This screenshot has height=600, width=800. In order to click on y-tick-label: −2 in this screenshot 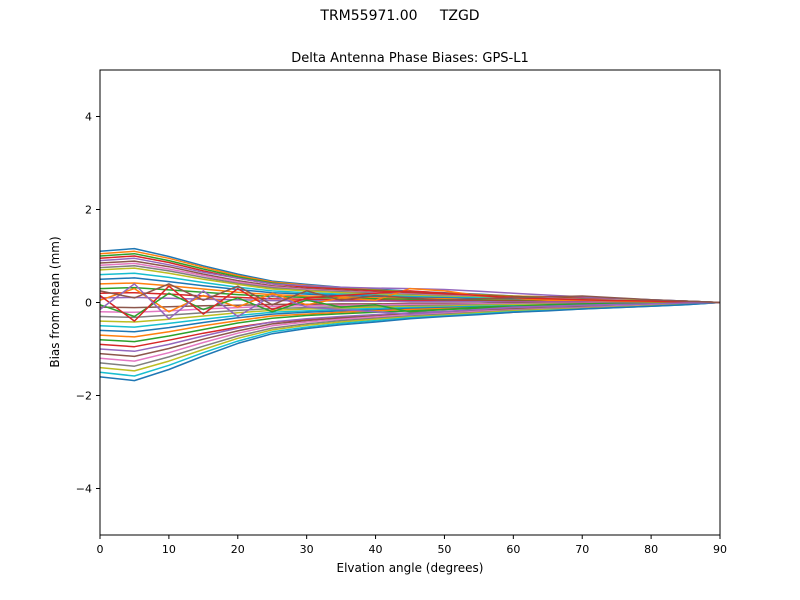, I will do `click(84, 396)`.